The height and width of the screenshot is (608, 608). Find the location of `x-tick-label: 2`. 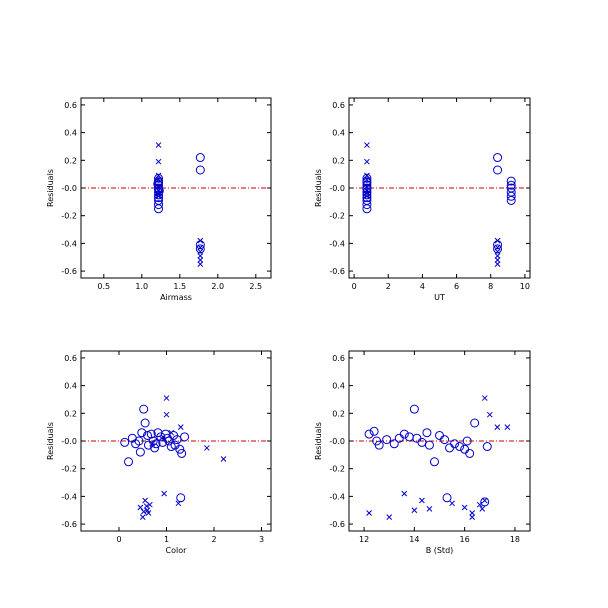

x-tick-label: 2 is located at coordinates (213, 539).